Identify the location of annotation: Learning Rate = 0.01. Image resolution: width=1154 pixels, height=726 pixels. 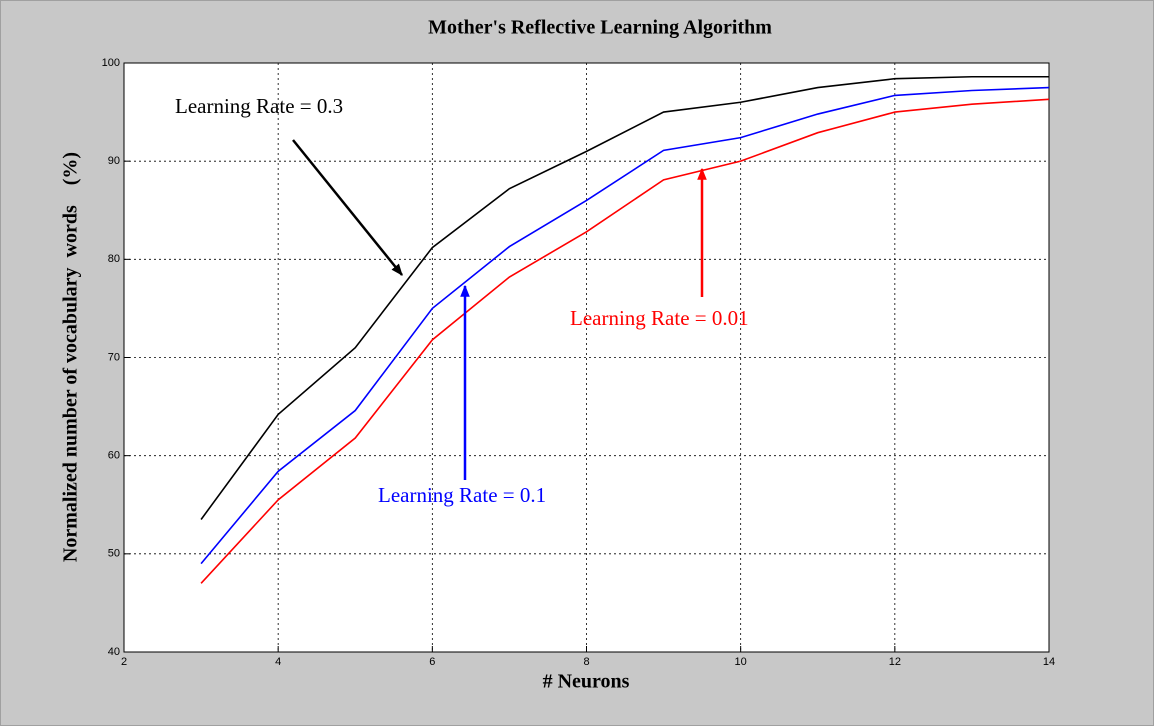
(659, 318).